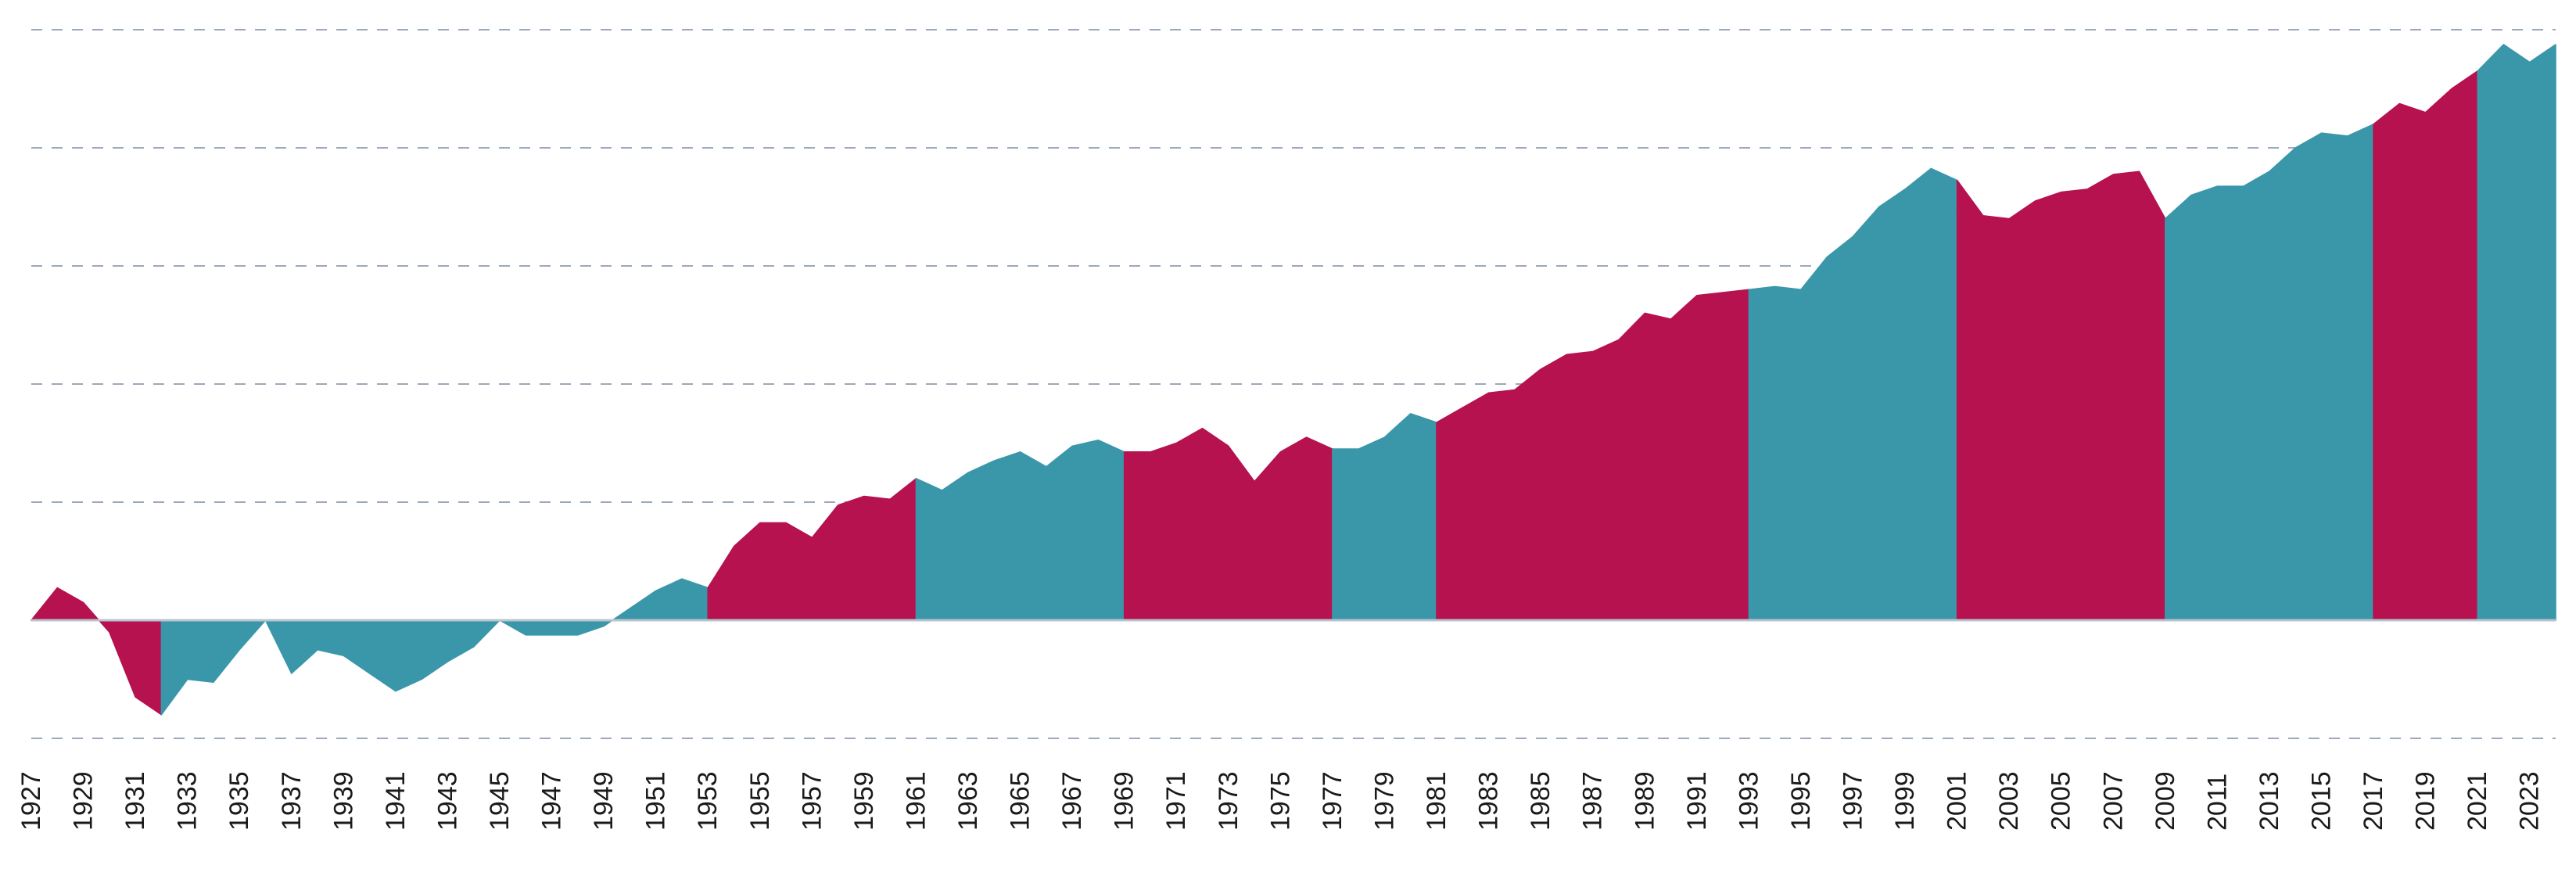 The width and height of the screenshot is (2576, 876). What do you see at coordinates (2269, 801) in the screenshot?
I see `x-tick-label: 2013` at bounding box center [2269, 801].